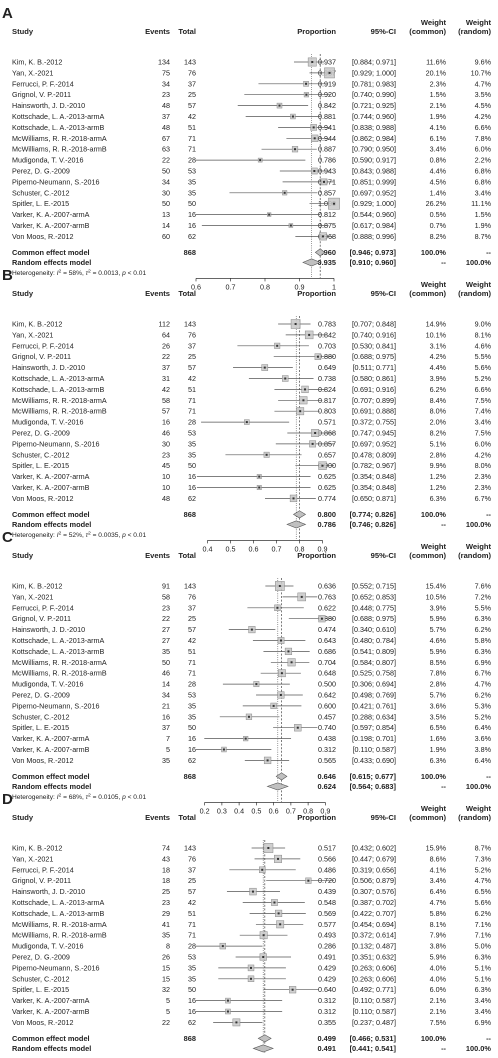 This screenshot has height=1058, width=498. I want to click on random-model-weight-random: 100.0%, so click(478, 524).